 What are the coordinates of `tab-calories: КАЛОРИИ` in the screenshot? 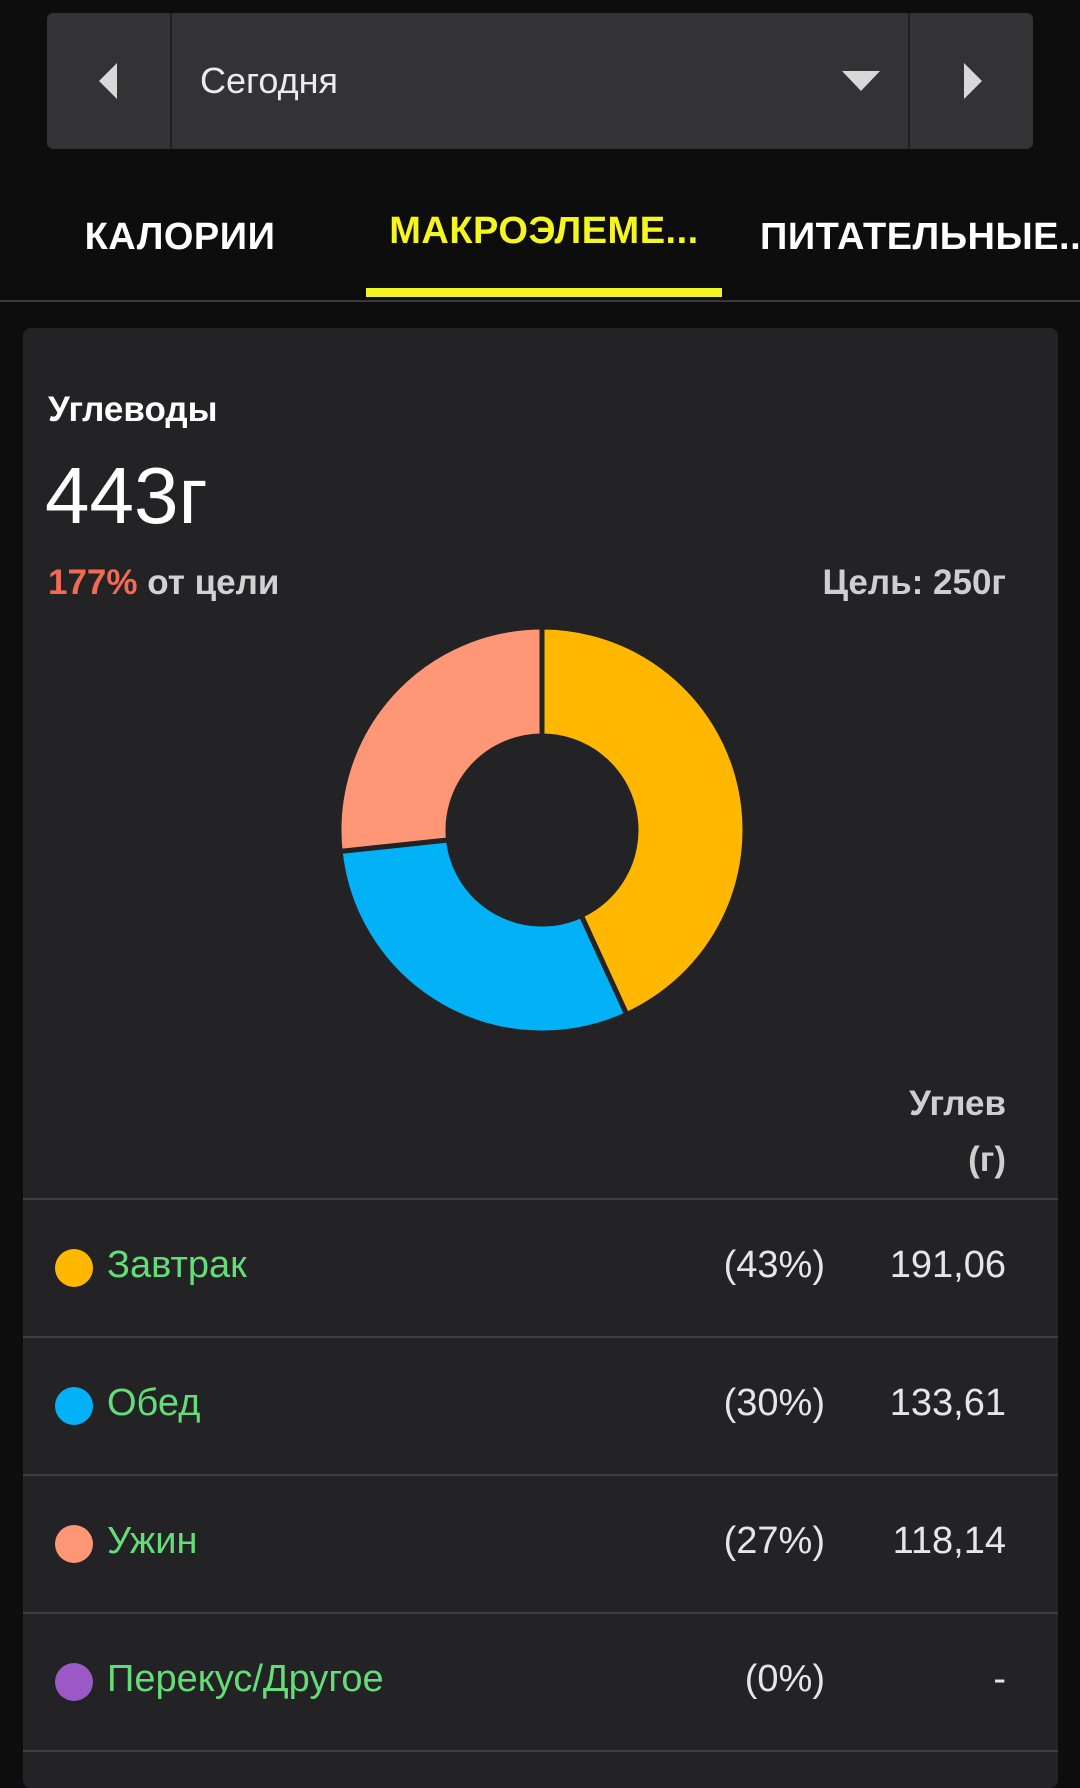 It's located at (180, 245).